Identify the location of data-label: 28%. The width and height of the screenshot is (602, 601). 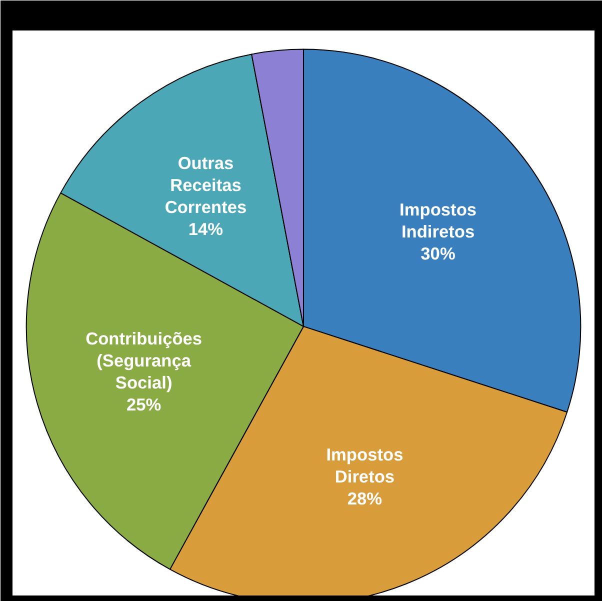
(364, 498).